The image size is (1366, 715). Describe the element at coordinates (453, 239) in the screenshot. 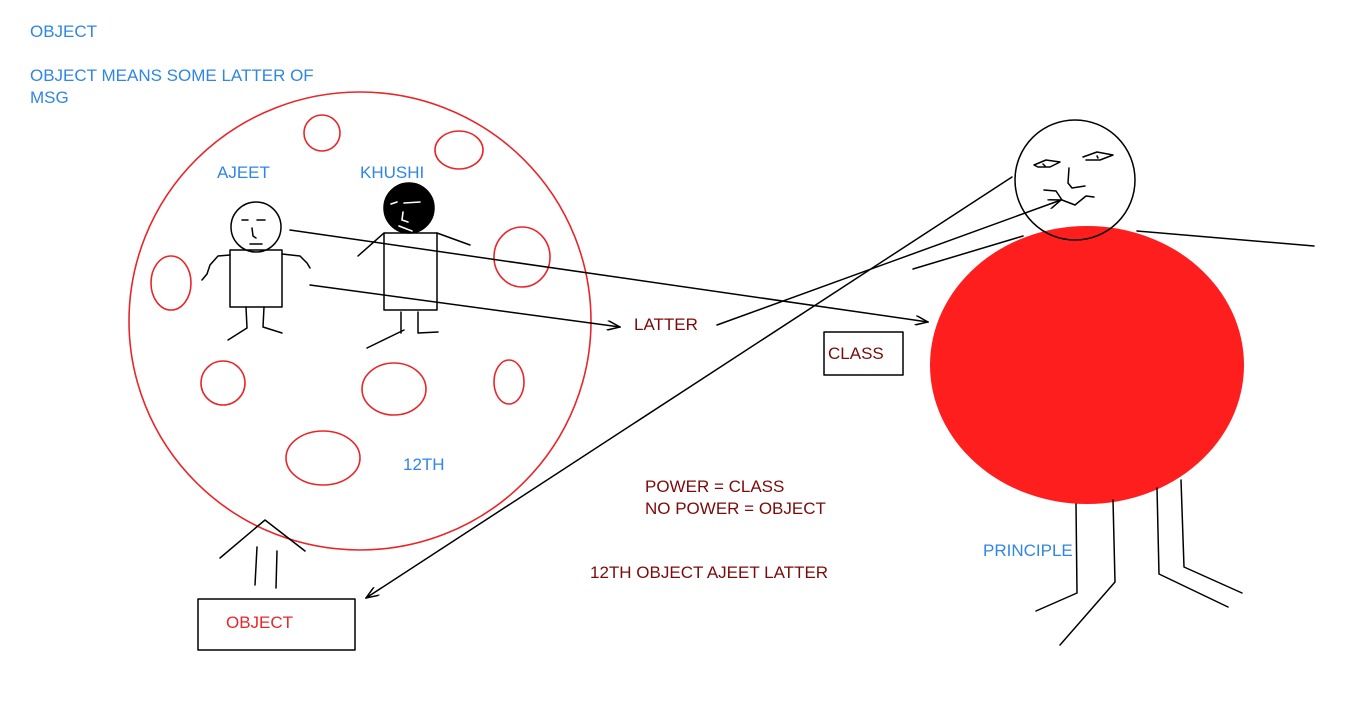

I see `khushi-right-arm` at that location.